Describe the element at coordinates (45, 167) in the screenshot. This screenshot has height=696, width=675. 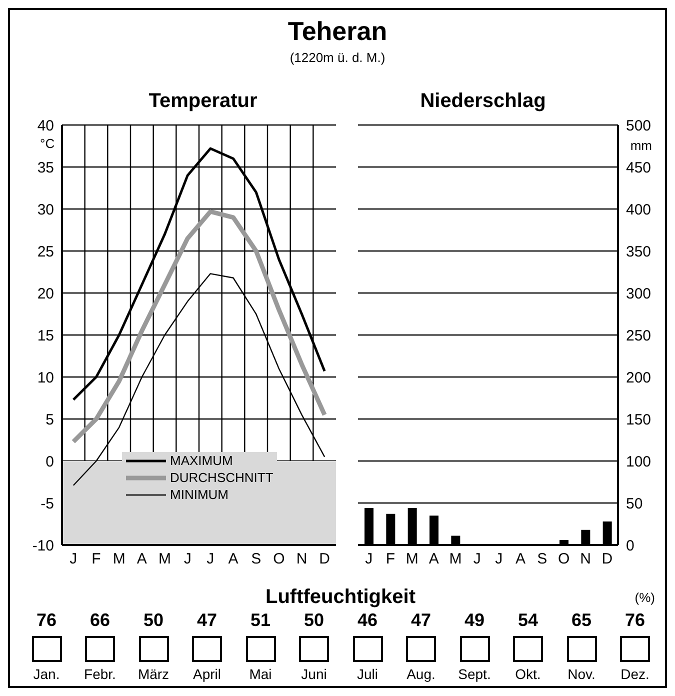
I see `y-tick-label: 35` at that location.